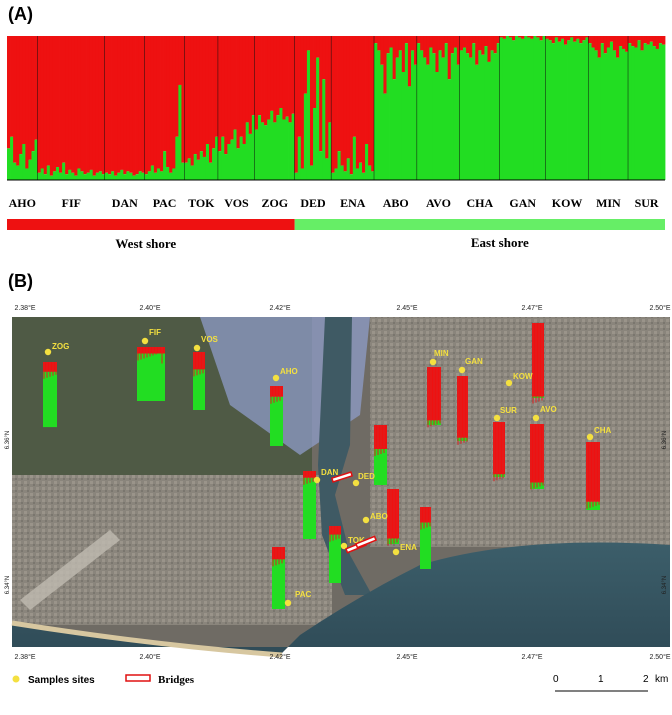  What do you see at coordinates (366, 520) in the screenshot?
I see `site-dot-abo` at bounding box center [366, 520].